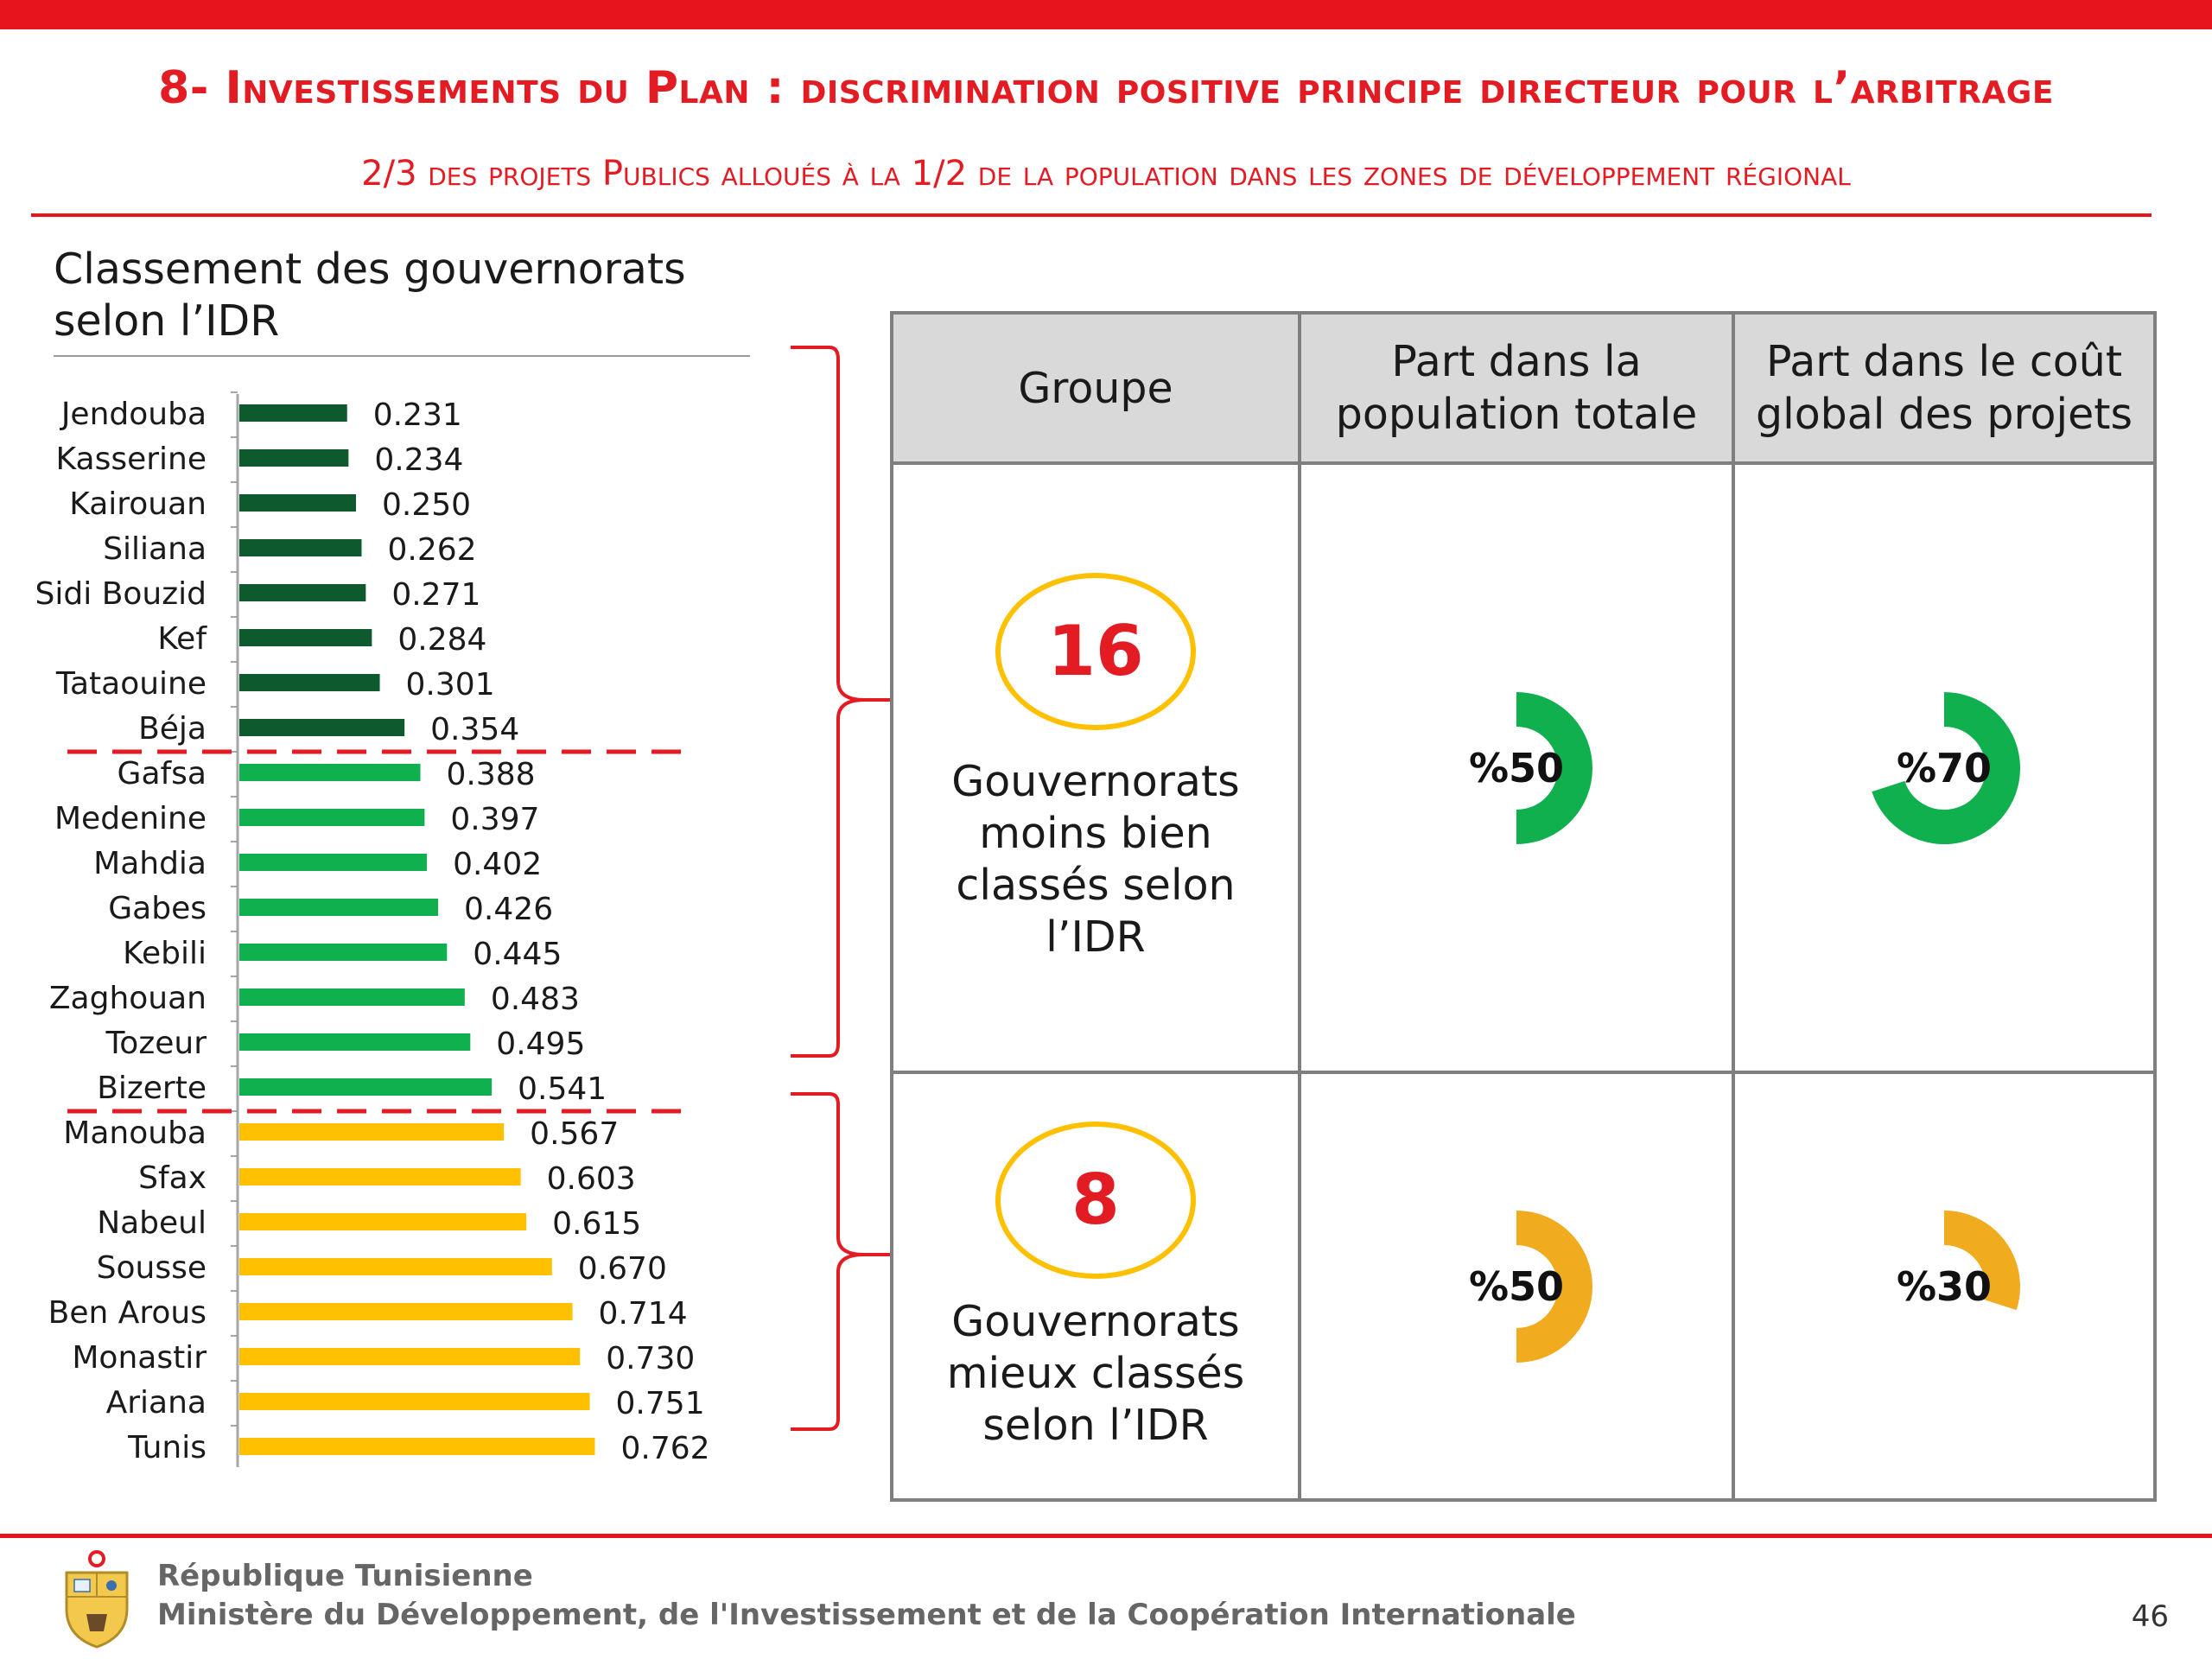 The height and width of the screenshot is (1659, 2212). I want to click on donut-label: %30, so click(1944, 1286).